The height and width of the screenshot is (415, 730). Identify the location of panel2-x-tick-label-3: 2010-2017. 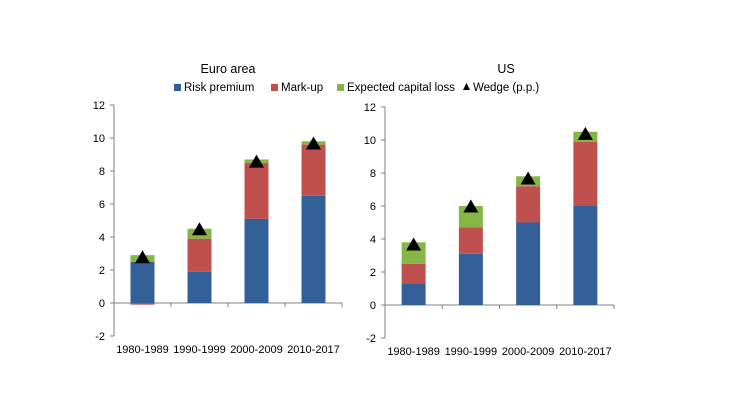
(585, 352).